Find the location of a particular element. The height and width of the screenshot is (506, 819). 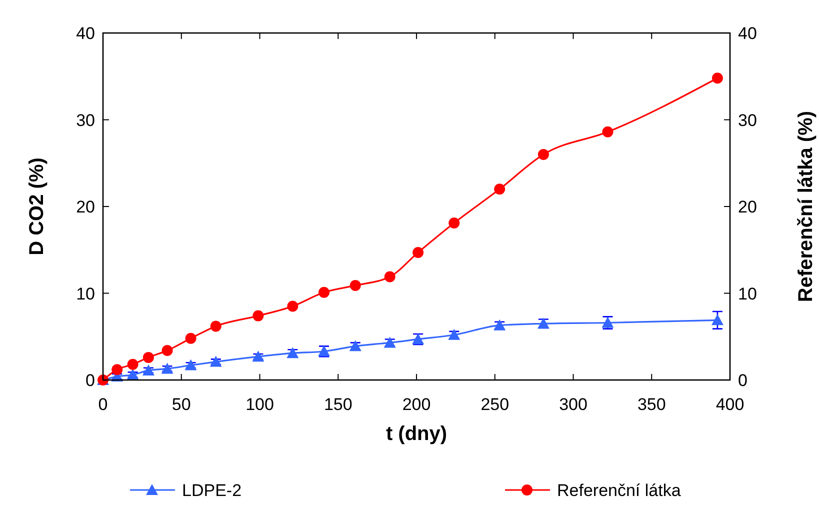

x-tick-label: 250 is located at coordinates (495, 404).